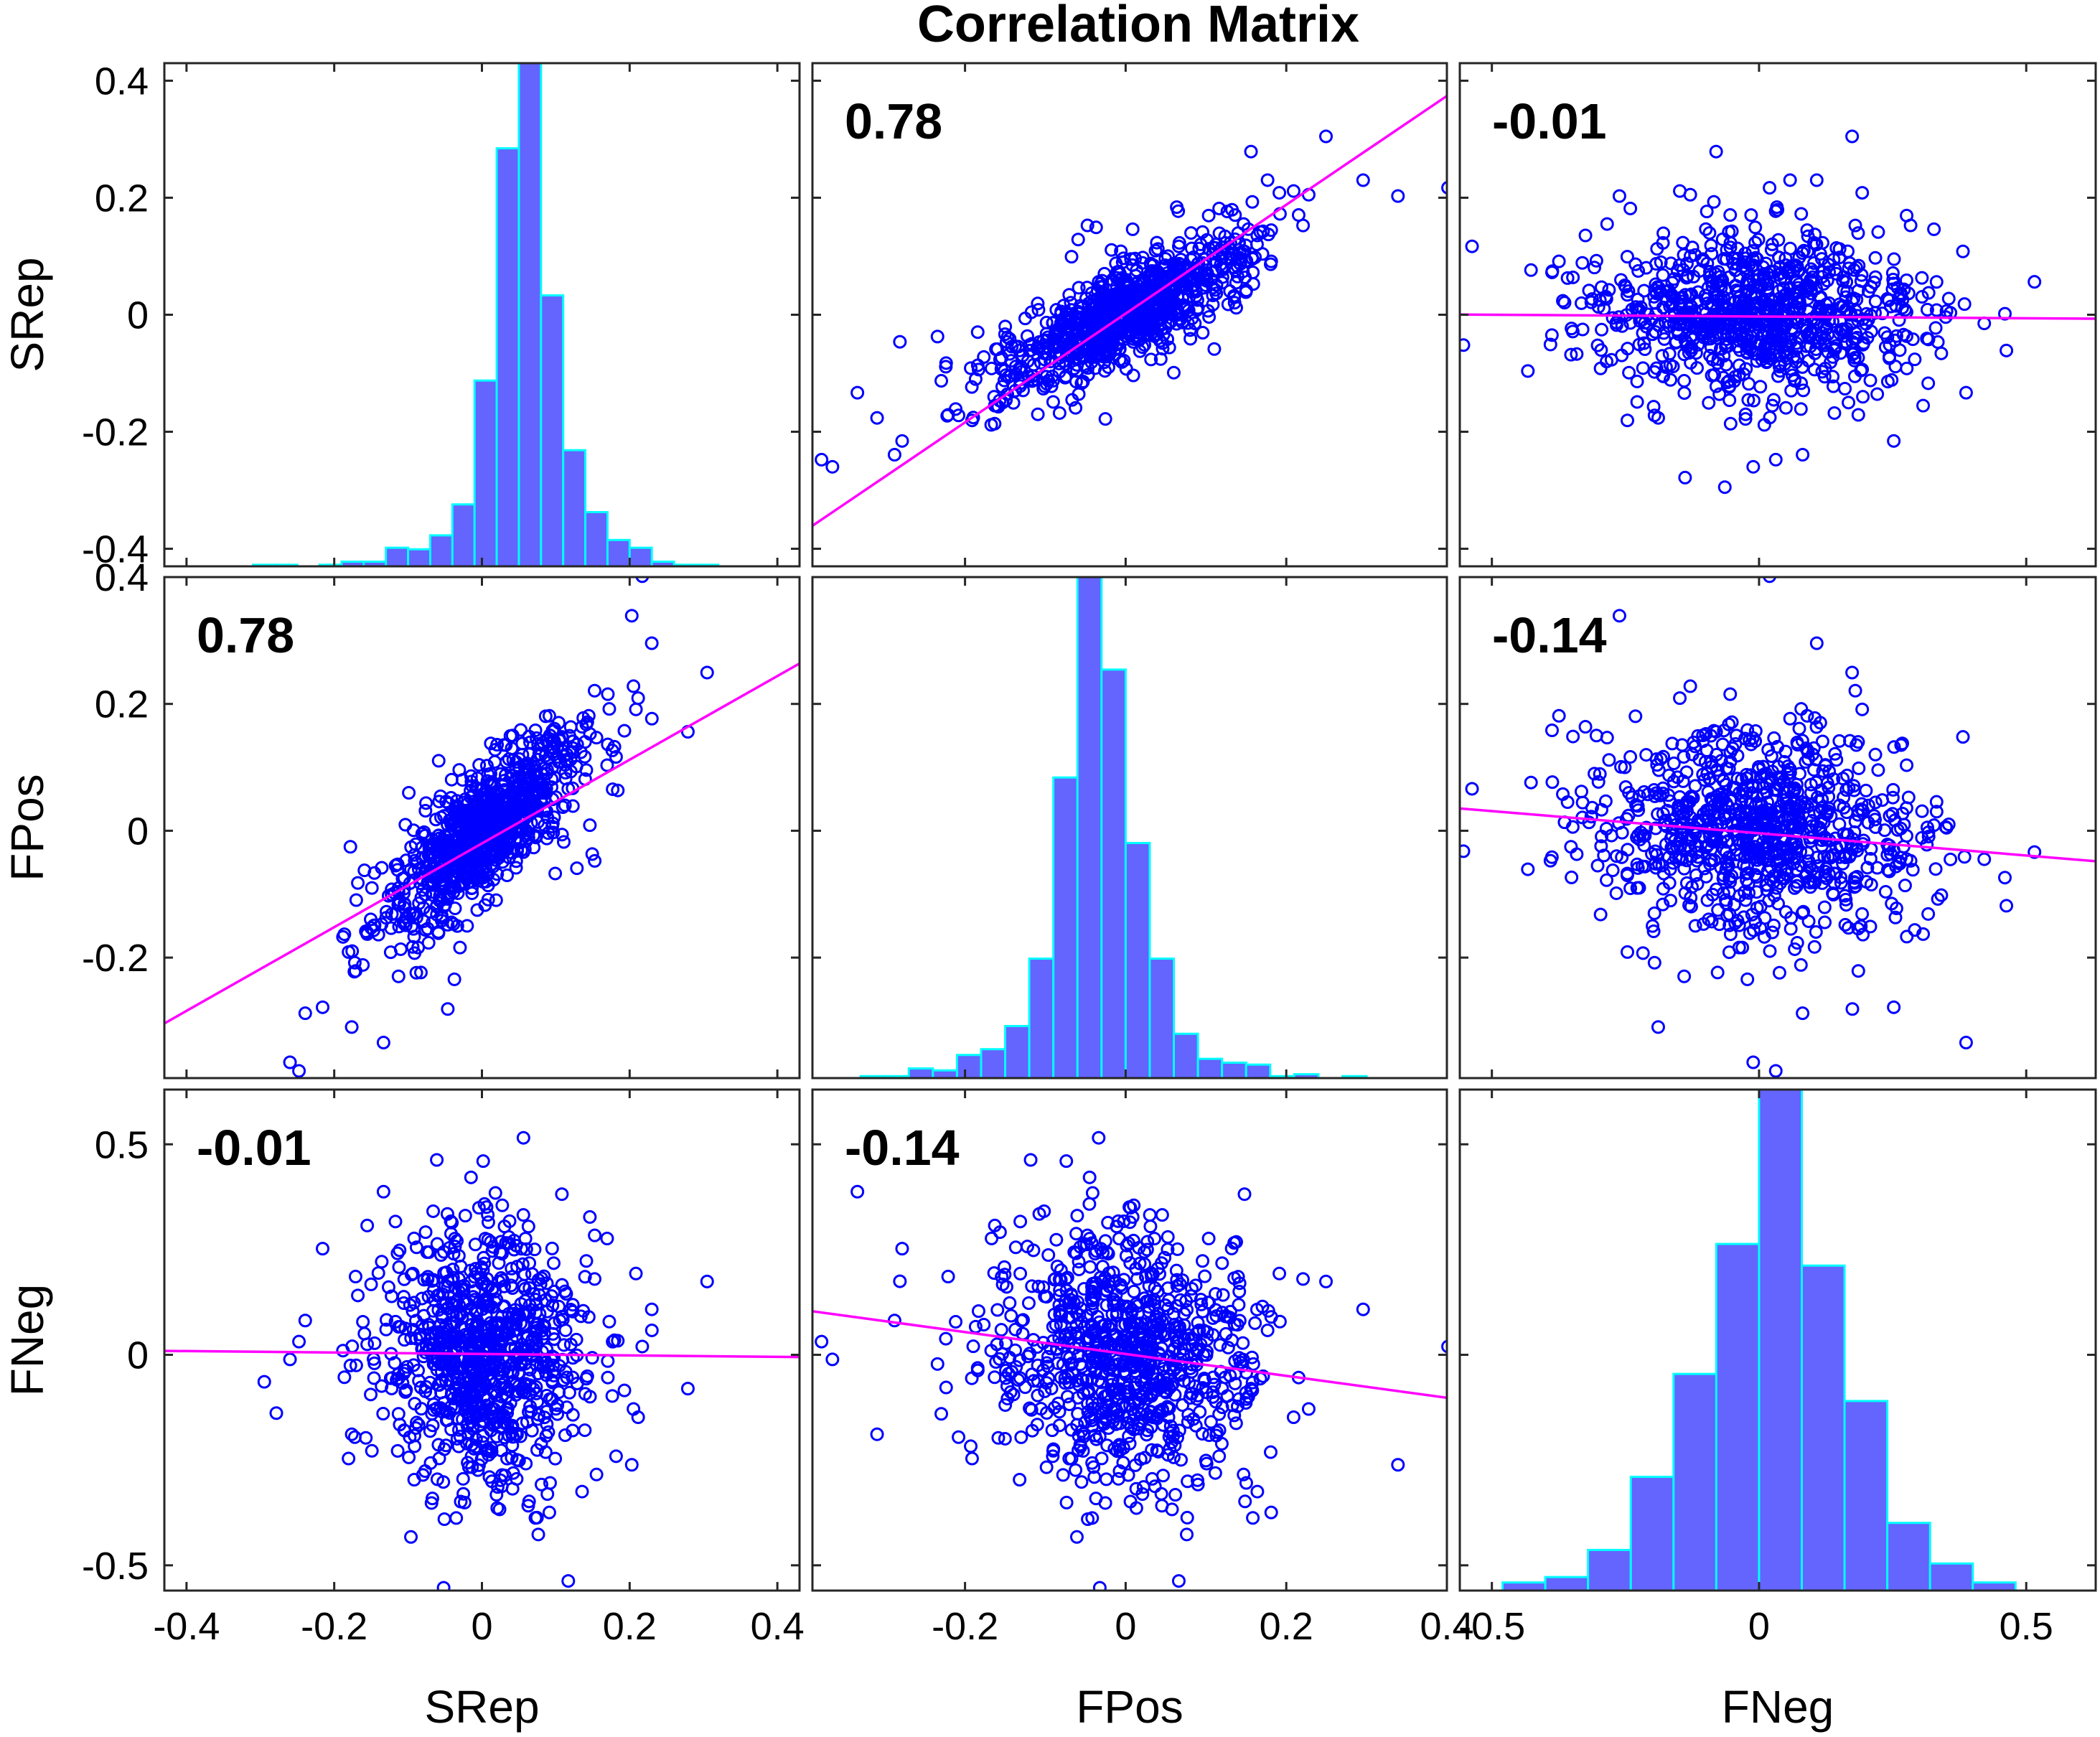 The height and width of the screenshot is (1737, 2100). I want to click on x-tick-label: 0.4, so click(778, 1626).